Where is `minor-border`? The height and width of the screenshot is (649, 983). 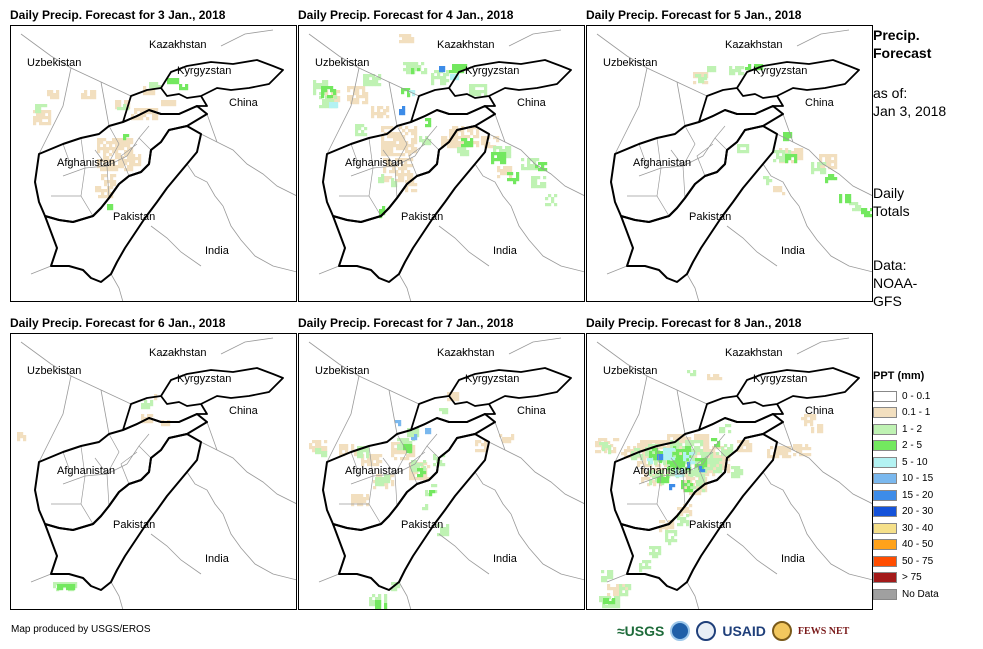 minor-border is located at coordinates (446, 152).